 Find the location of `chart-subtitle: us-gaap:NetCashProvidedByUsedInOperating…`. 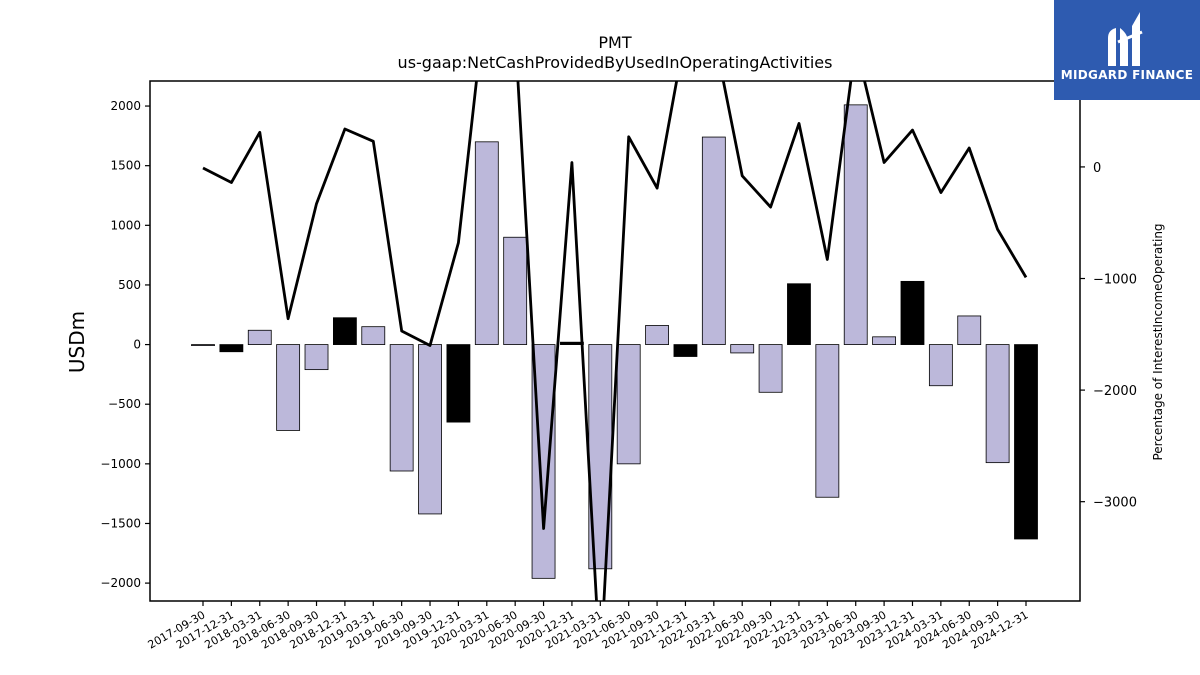

chart-subtitle: us-gaap:NetCashProvidedByUsedInOperating… is located at coordinates (615, 62).